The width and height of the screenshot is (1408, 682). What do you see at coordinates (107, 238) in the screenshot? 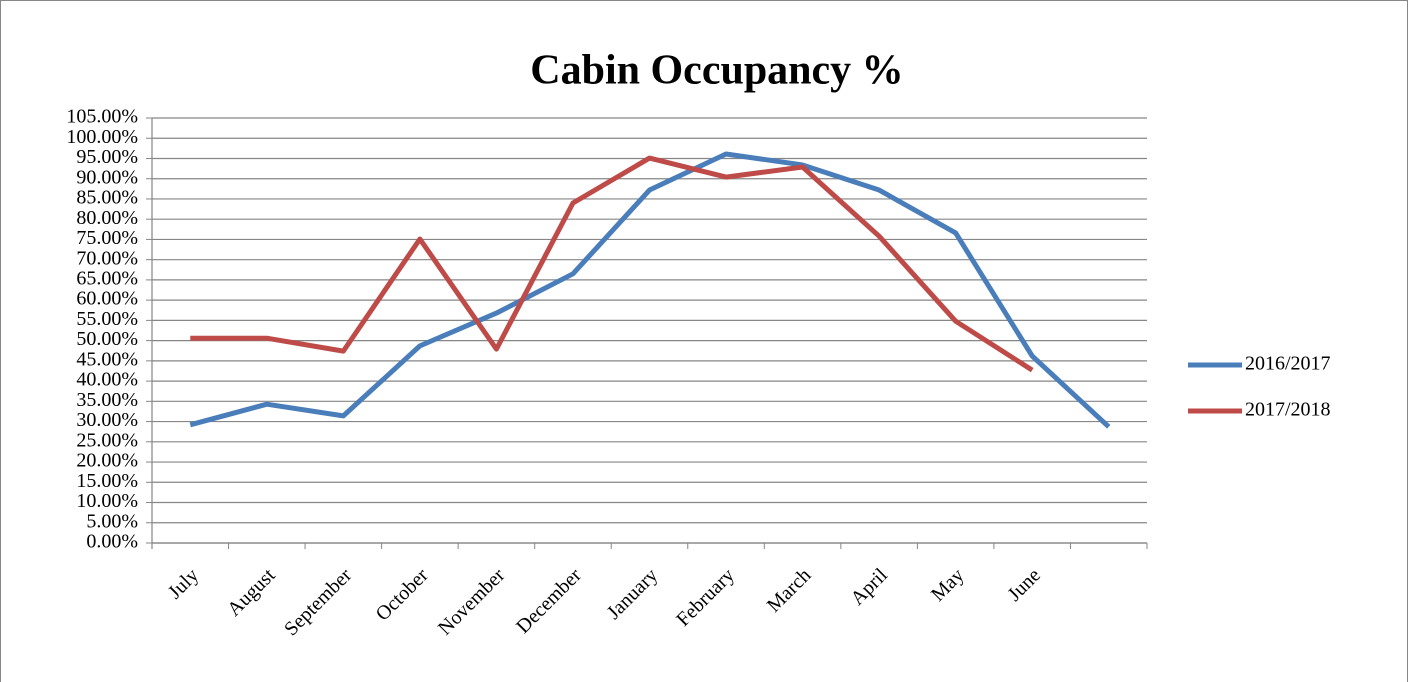
I see `y-tick-label: 75.00%` at bounding box center [107, 238].